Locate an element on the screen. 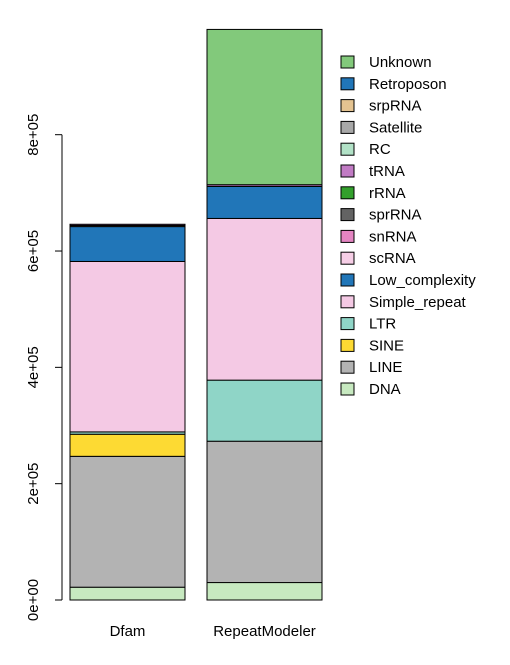 The width and height of the screenshot is (510, 665). y-tick-label: 6e+05 is located at coordinates (33, 251).